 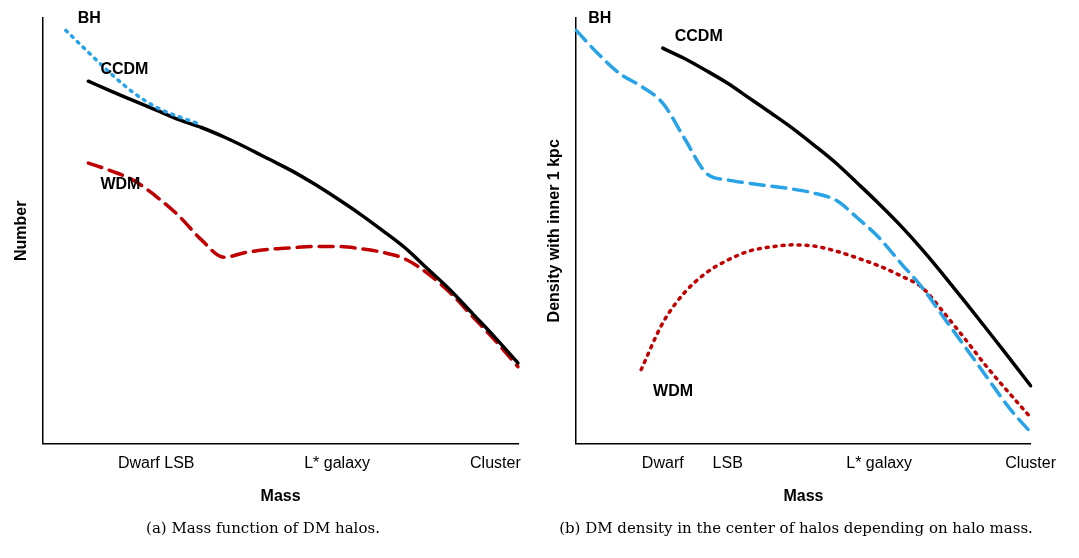 What do you see at coordinates (263, 527) in the screenshot?
I see `text: (a) Mass function of DM halos.` at bounding box center [263, 527].